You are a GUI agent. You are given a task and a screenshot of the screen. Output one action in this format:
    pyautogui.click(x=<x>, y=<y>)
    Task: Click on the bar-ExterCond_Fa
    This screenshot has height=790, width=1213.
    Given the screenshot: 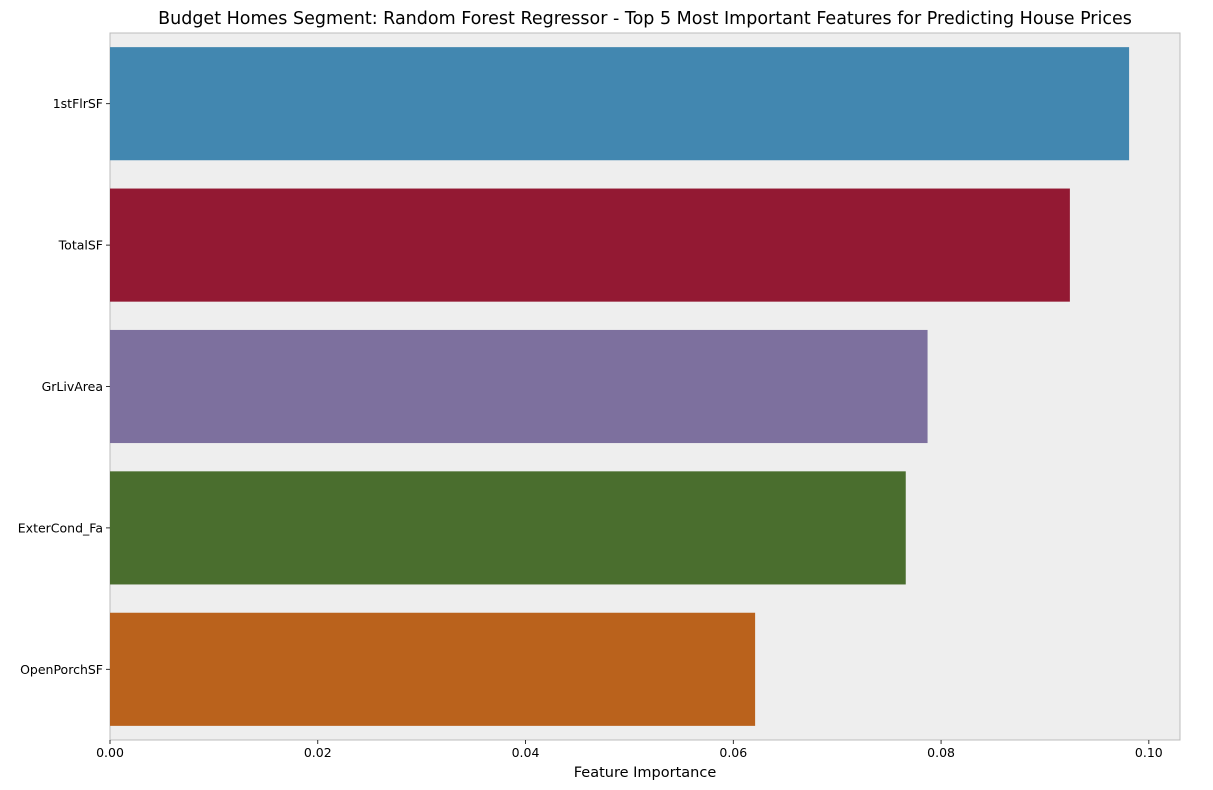 What is the action you would take?
    pyautogui.click(x=508, y=528)
    